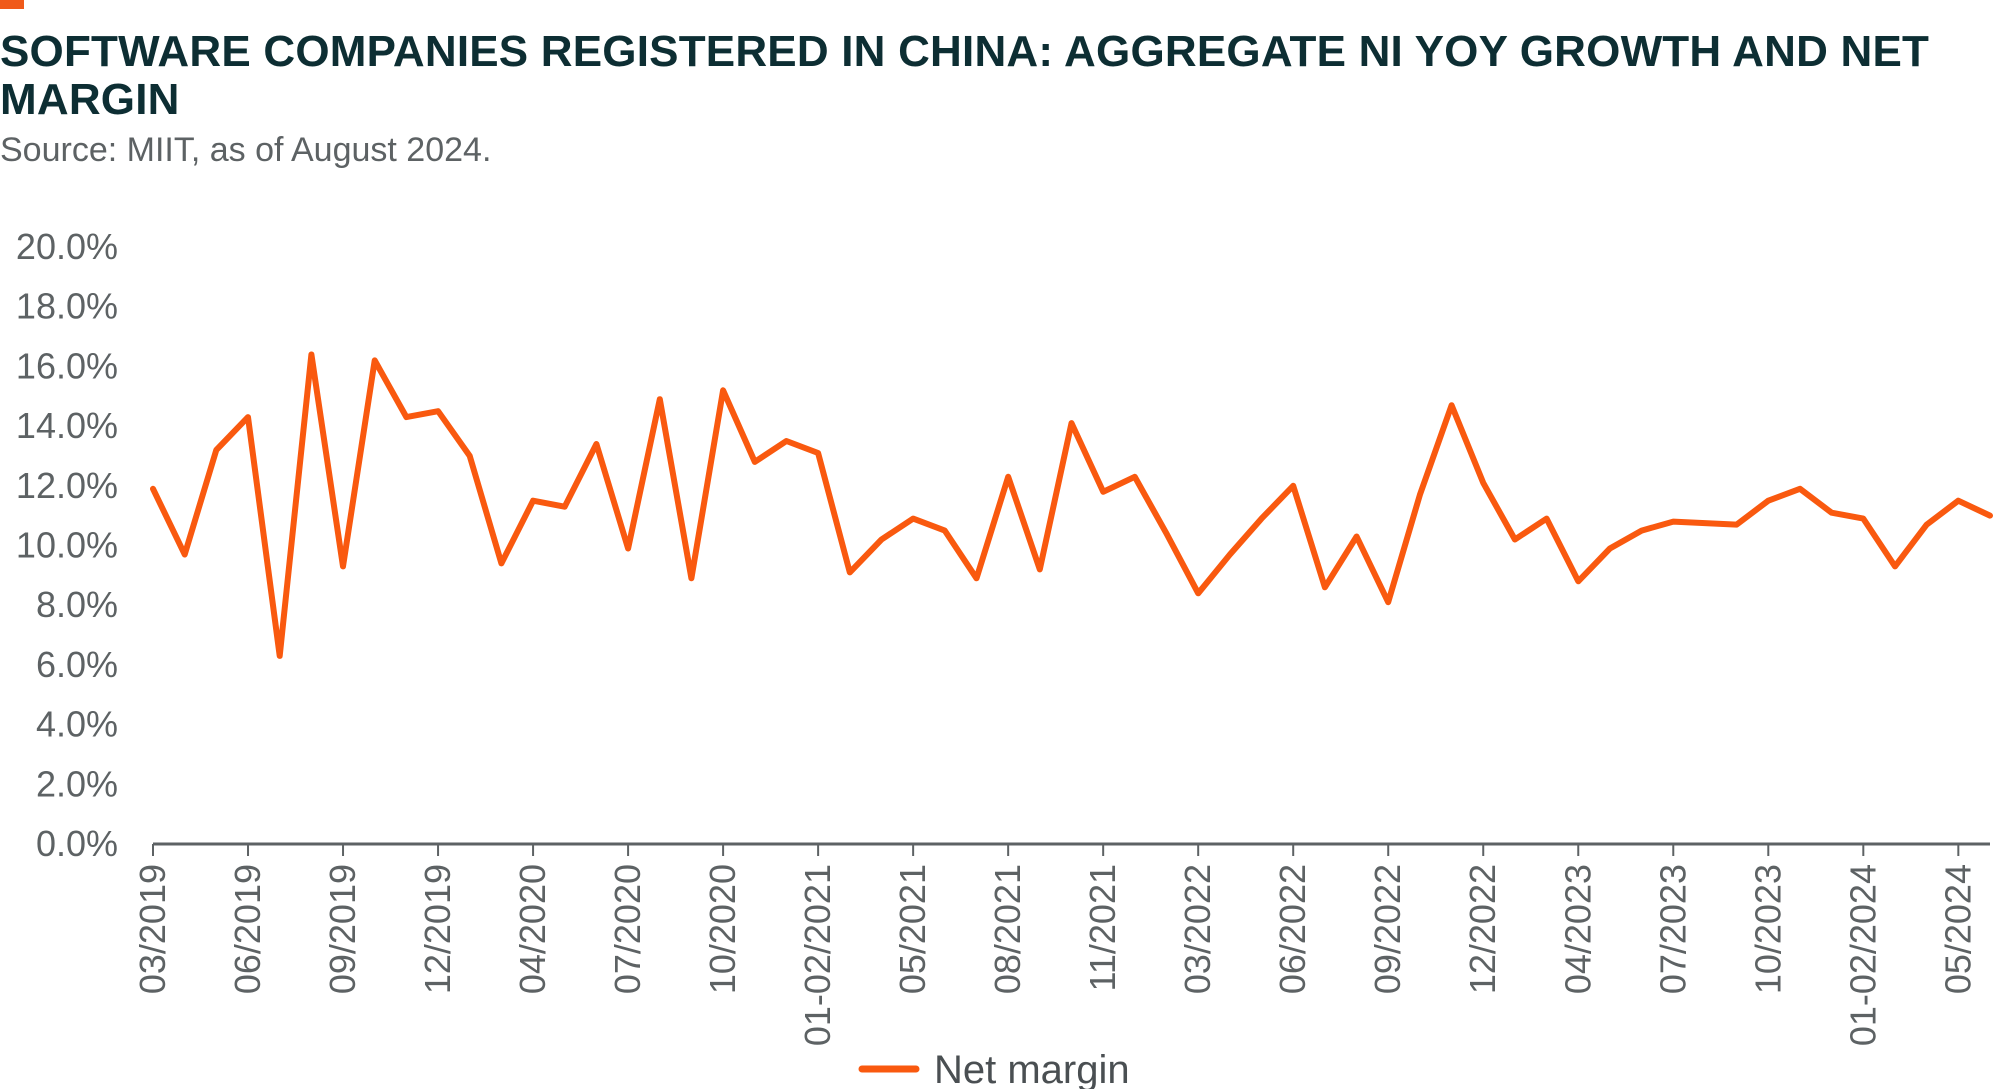  Describe the element at coordinates (722, 929) in the screenshot. I see `x-tick-label: 10/2020` at that location.